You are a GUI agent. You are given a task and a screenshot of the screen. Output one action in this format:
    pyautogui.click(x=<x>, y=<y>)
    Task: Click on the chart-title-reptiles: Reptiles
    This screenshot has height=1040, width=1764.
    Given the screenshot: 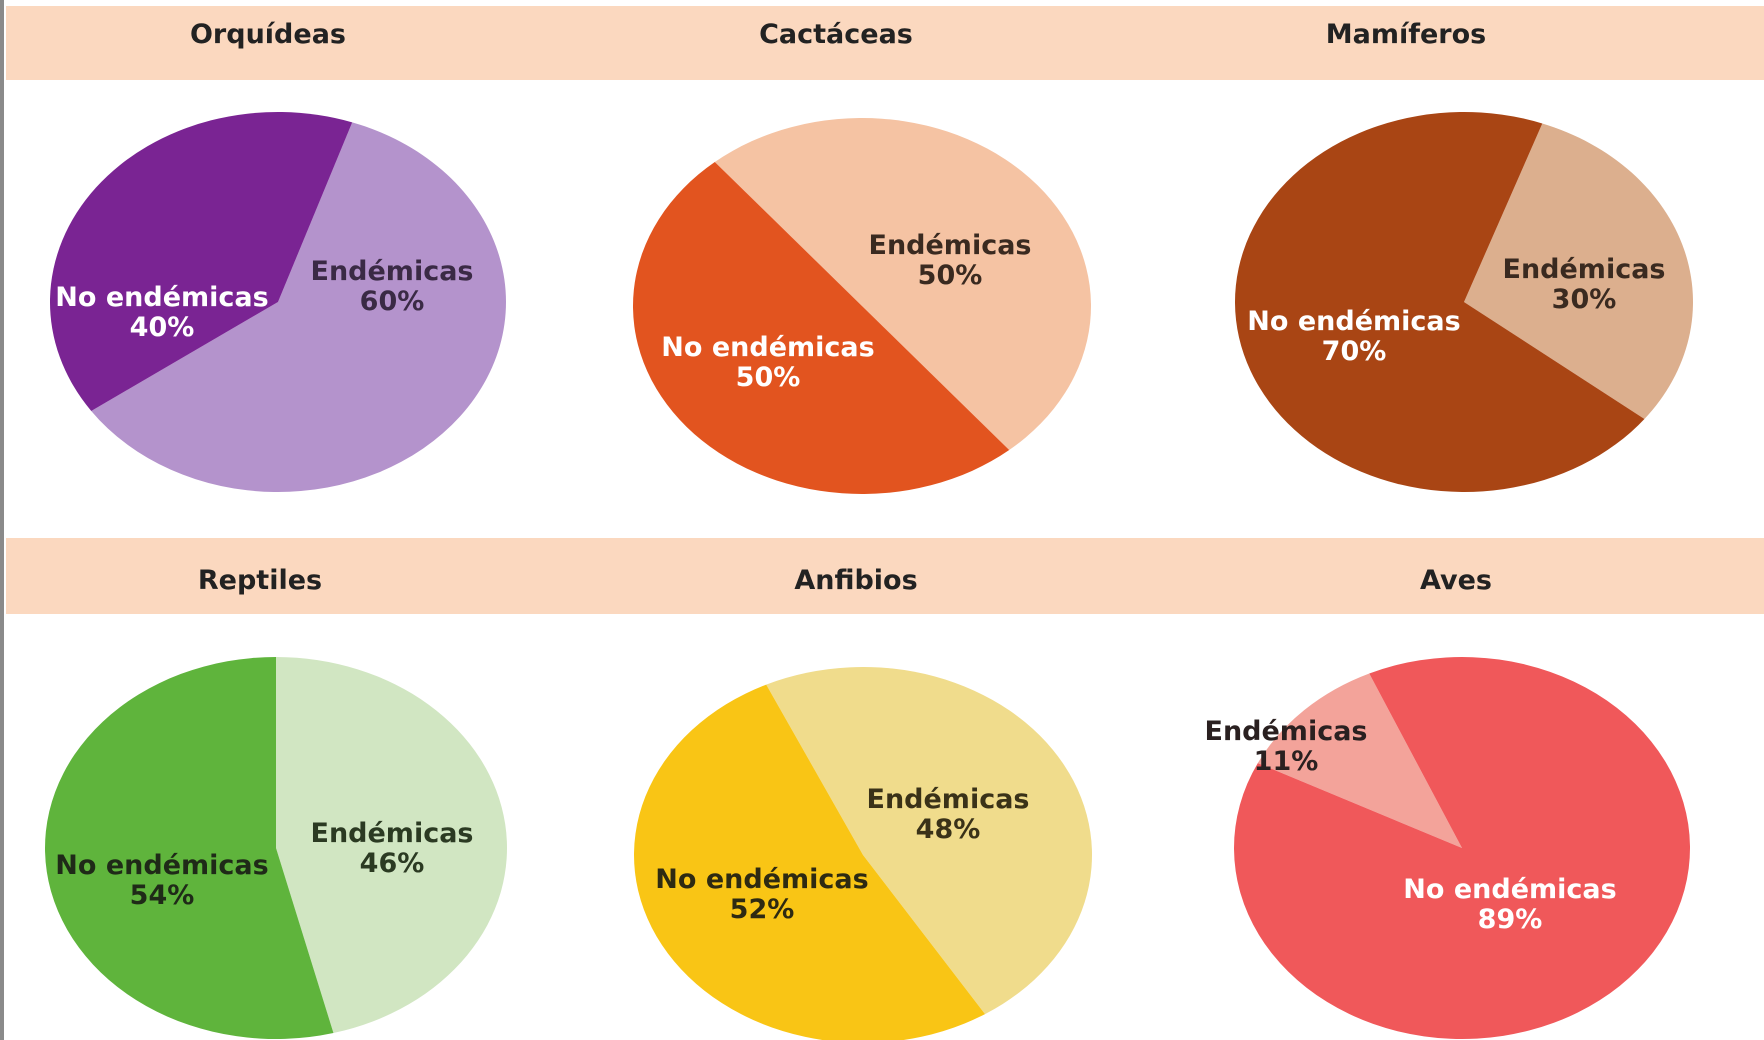 What is the action you would take?
    pyautogui.click(x=260, y=580)
    